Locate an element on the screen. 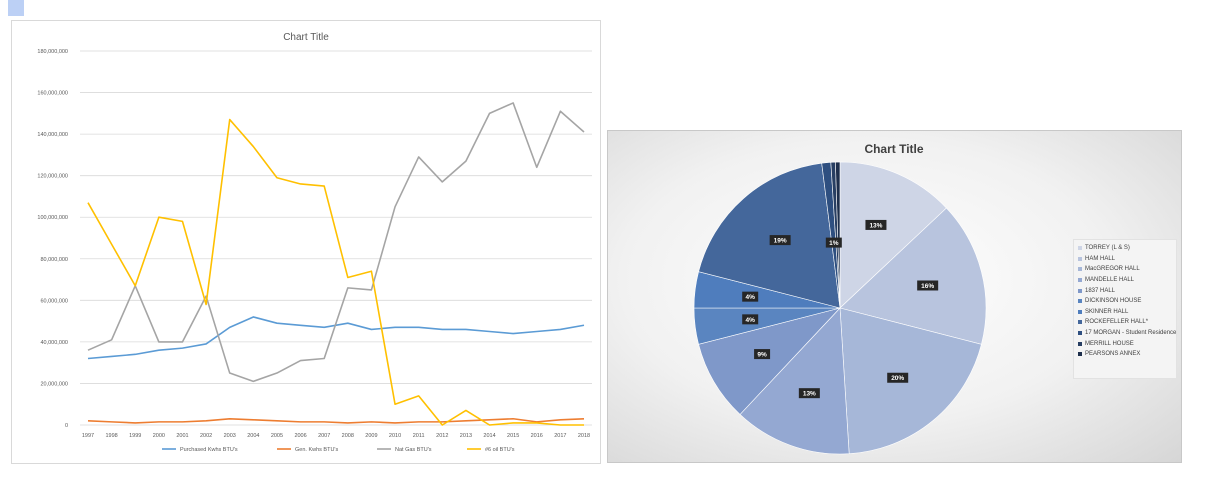 This screenshot has width=1222, height=496. pie-data-label: 19% is located at coordinates (780, 241).